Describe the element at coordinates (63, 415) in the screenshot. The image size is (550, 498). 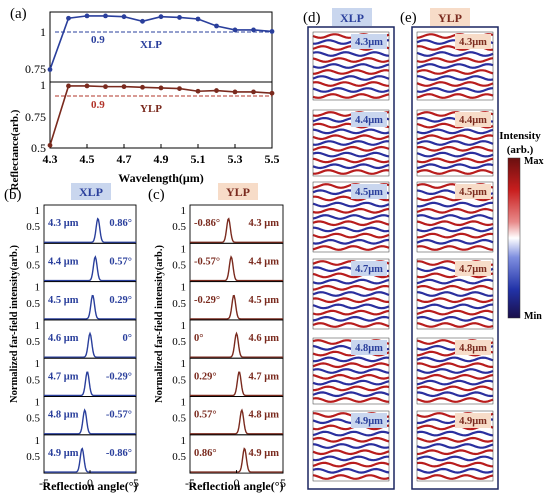
I see `farfield-wavelength-label: 4.8 μm` at that location.